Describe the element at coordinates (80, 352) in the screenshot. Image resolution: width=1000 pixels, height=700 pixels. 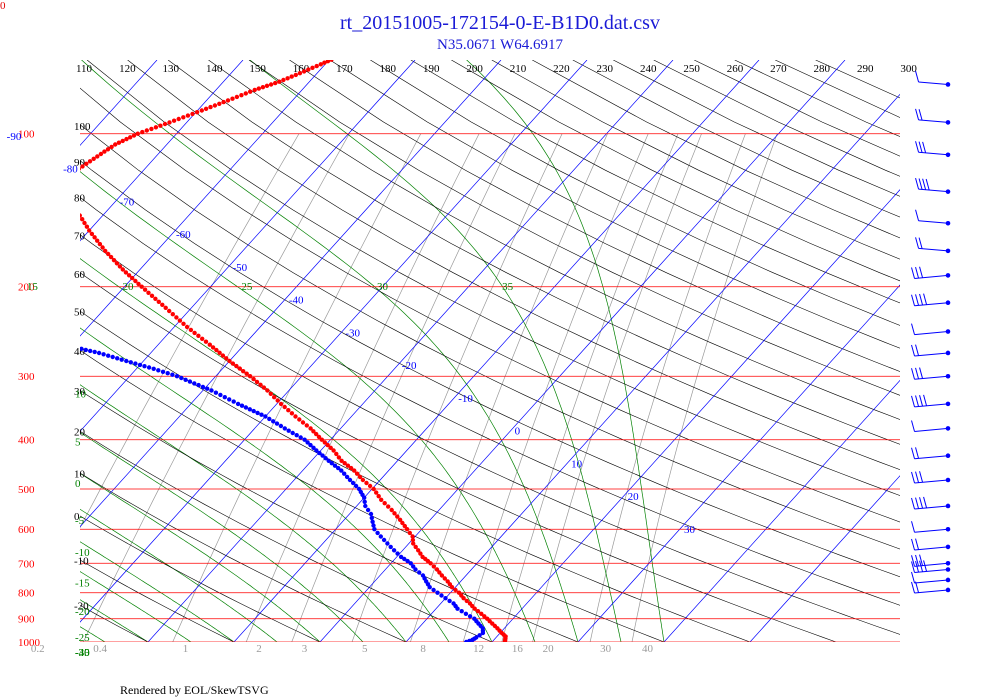
I see `dry-adiabat-label: 40` at that location.